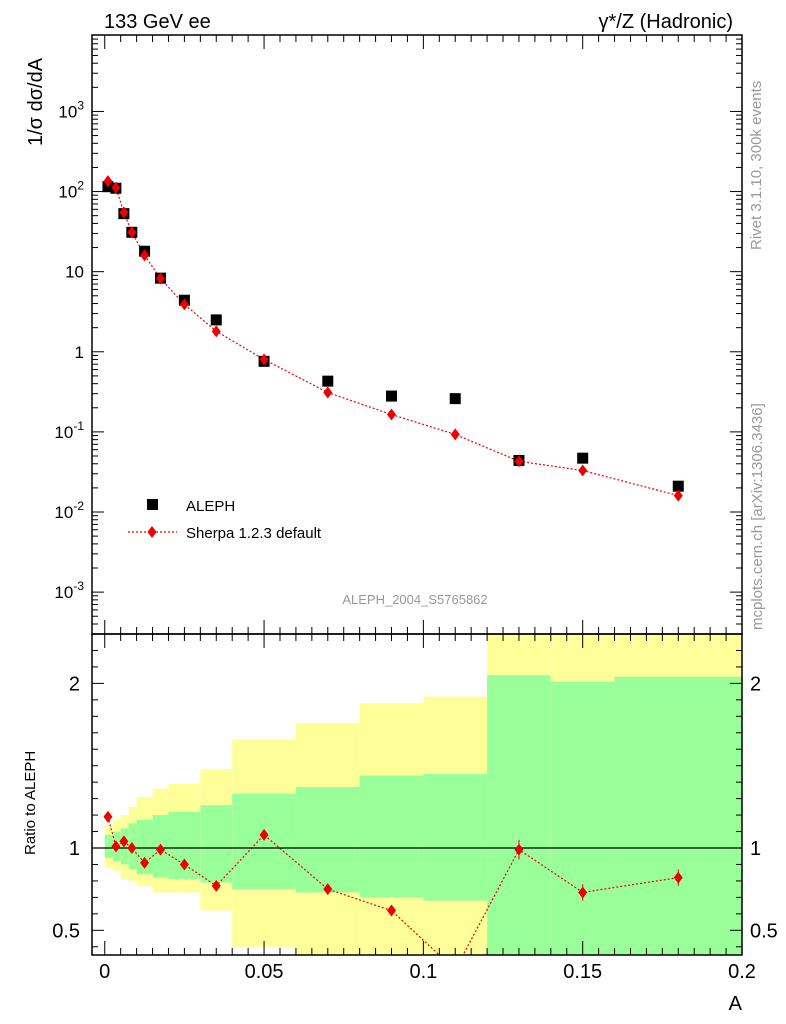 This screenshot has width=786, height=1024. What do you see at coordinates (66, 931) in the screenshot?
I see `ratio-ytick-label: 0.5` at bounding box center [66, 931].